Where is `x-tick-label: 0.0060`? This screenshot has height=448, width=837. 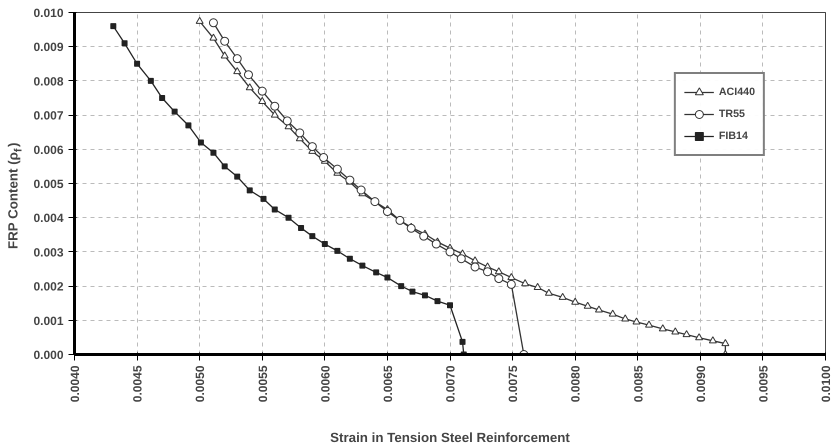 x-tick-label: 0.0060 is located at coordinates (325, 383).